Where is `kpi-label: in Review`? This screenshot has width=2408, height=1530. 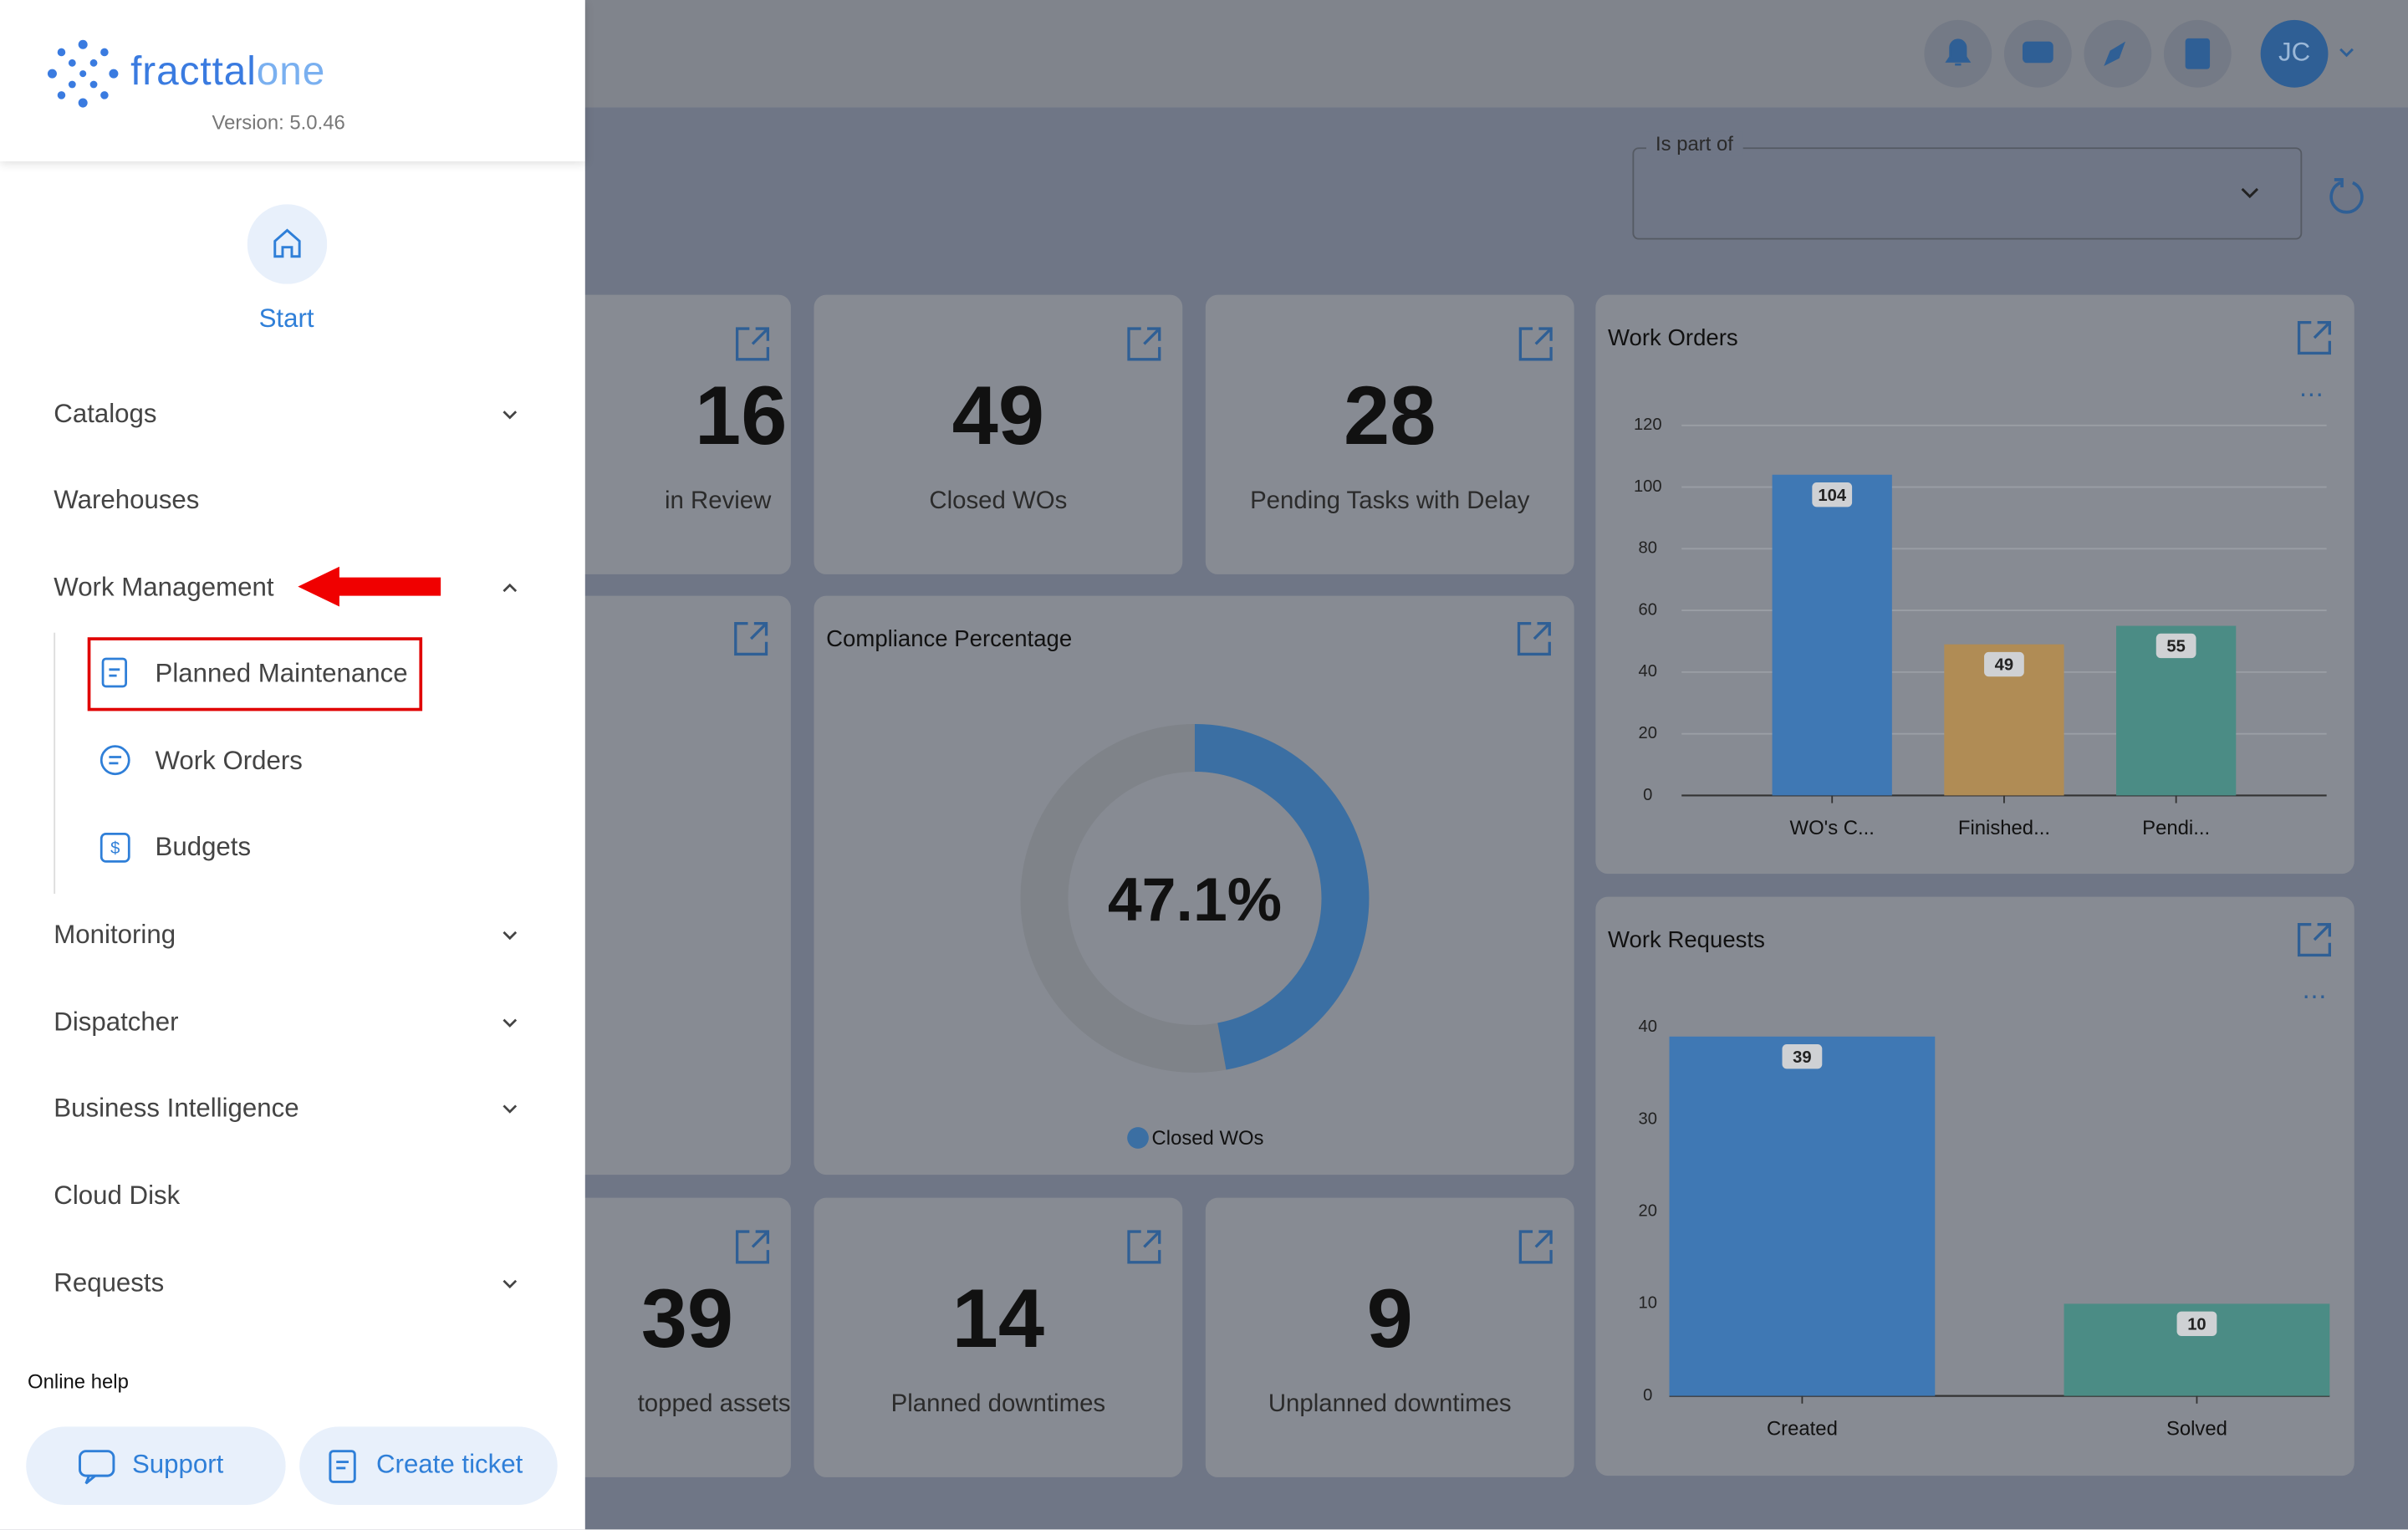
kpi-label: in Review is located at coordinates (718, 502).